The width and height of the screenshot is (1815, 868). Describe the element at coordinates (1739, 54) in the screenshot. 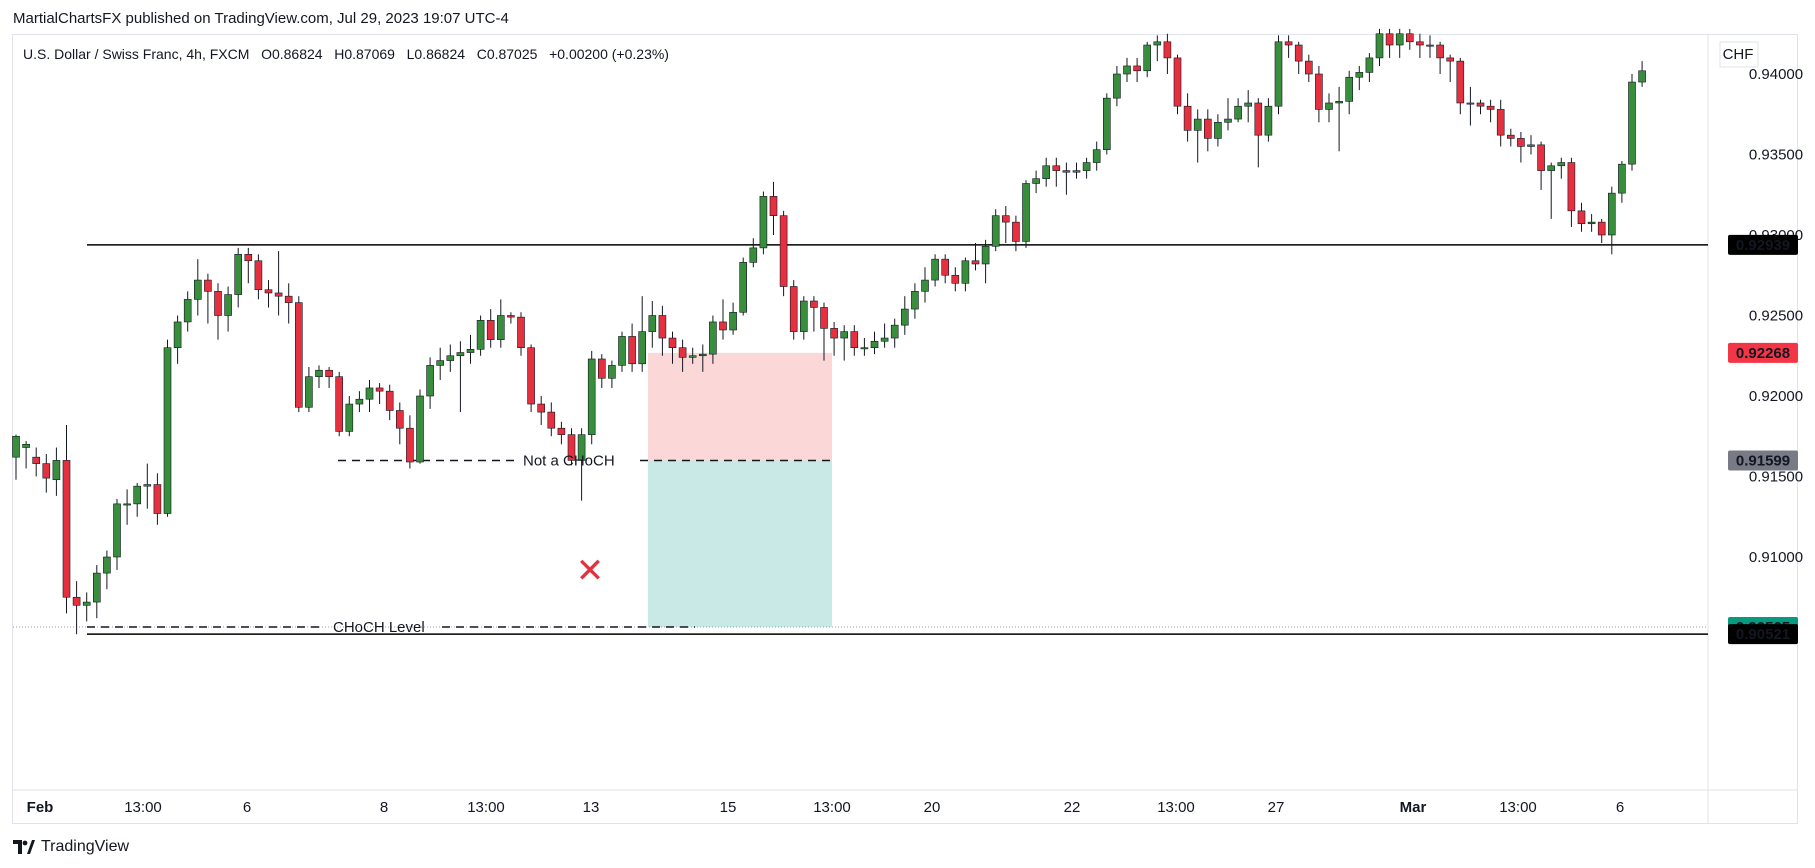

I see `currency-label-box` at that location.